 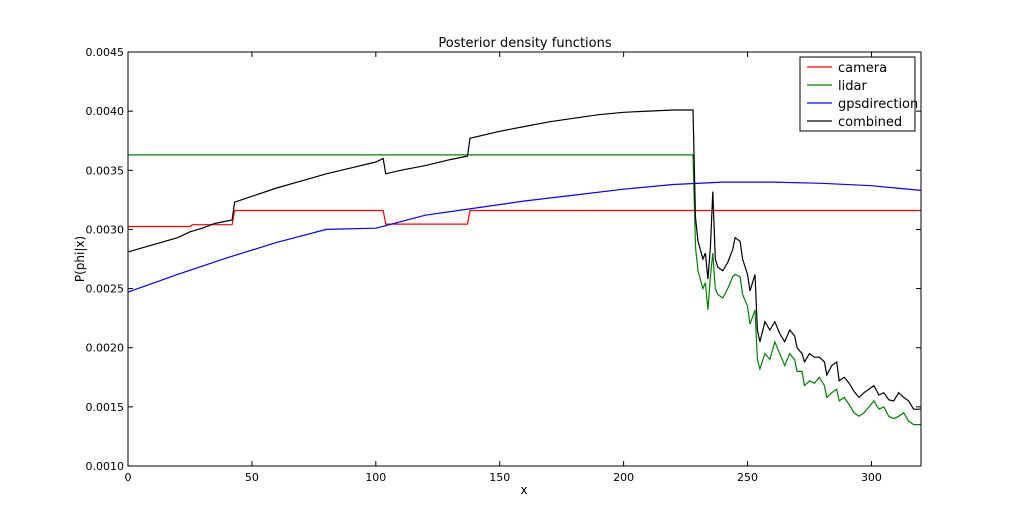 I want to click on legend-label-gpsdirection: gpsdirection, so click(x=878, y=104).